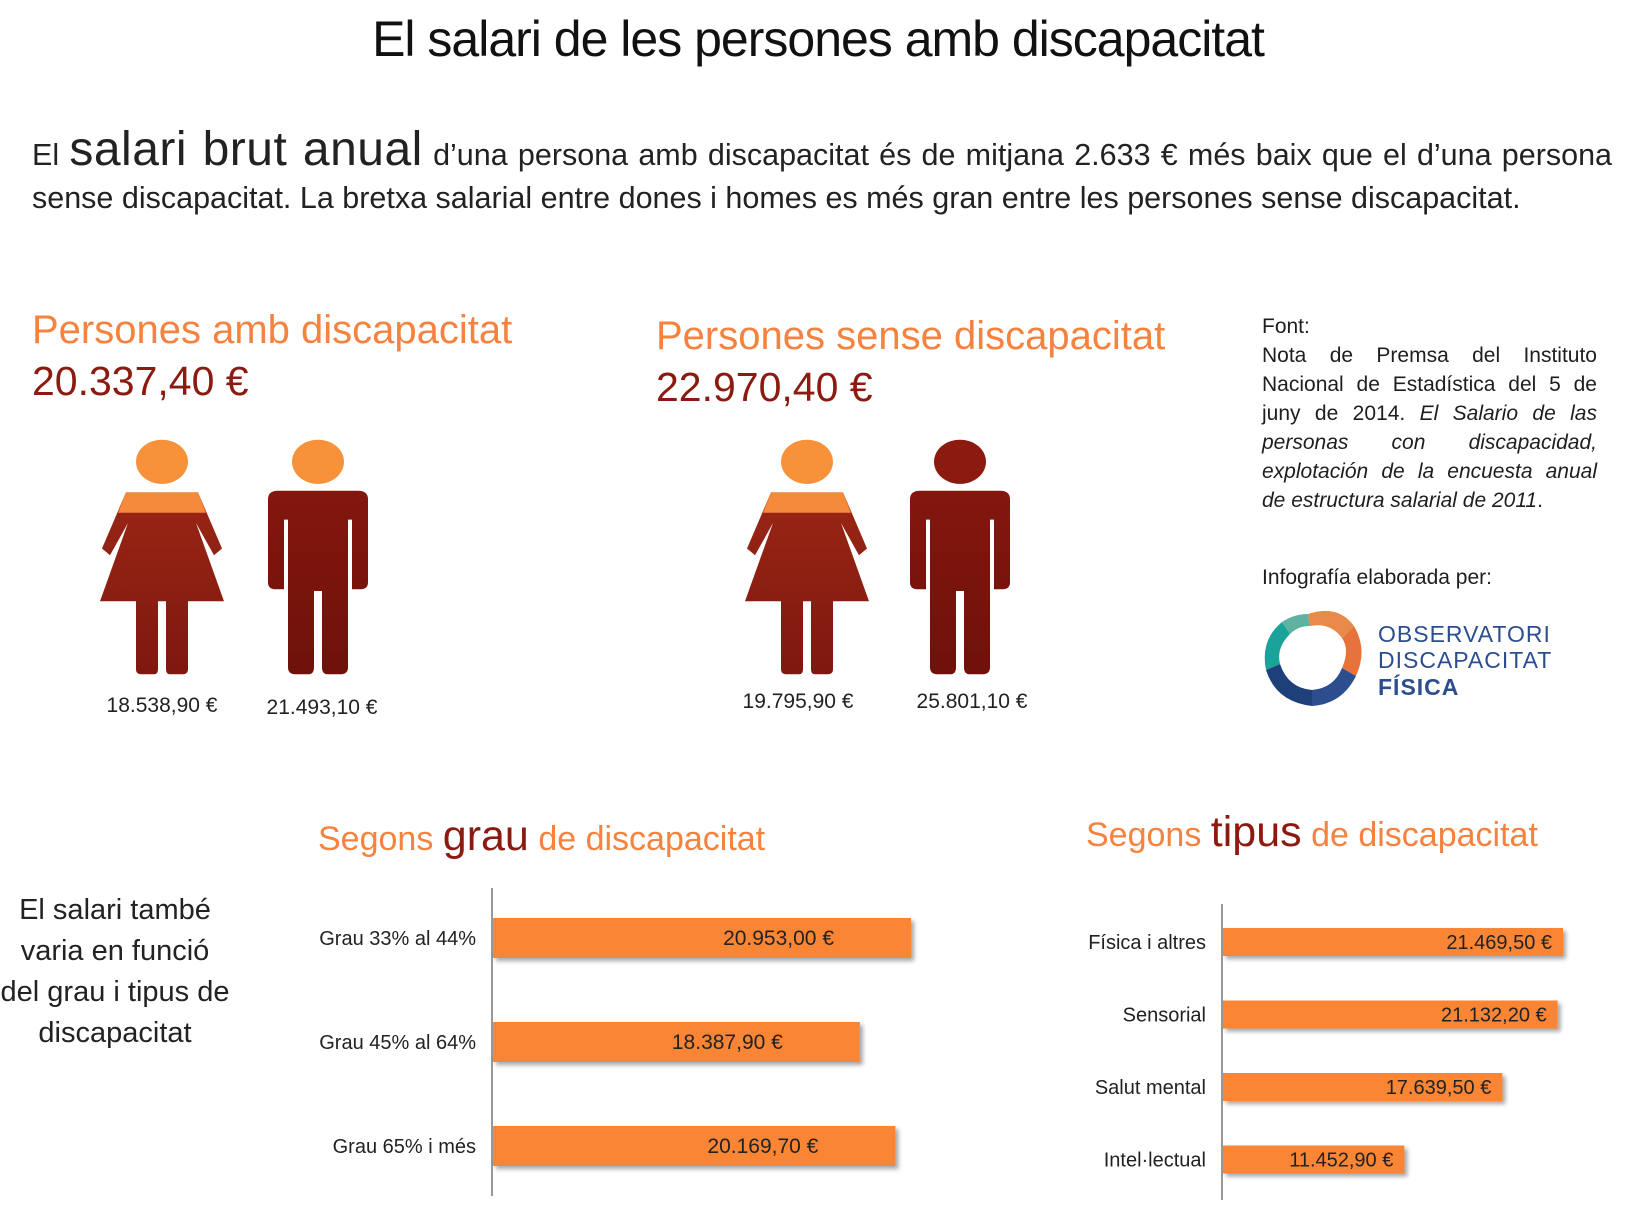 The width and height of the screenshot is (1636, 1207). Describe the element at coordinates (397, 1043) in the screenshot. I see `category-label: Grau 45% al 64%` at that location.